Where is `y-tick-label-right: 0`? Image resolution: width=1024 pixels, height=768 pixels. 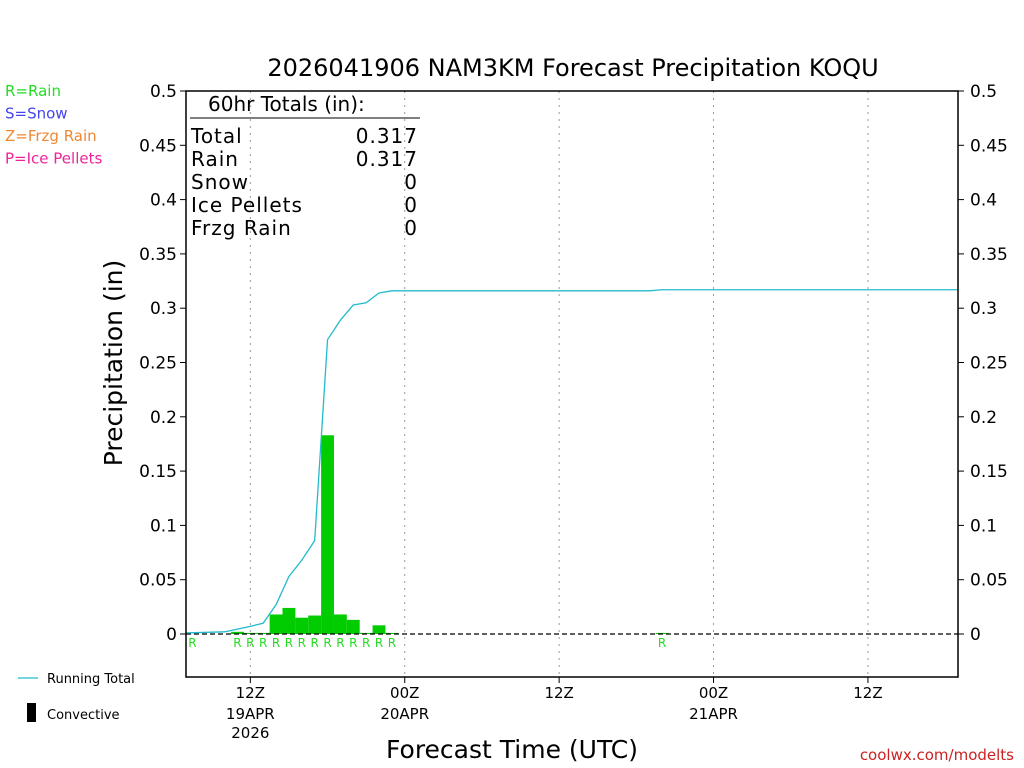 y-tick-label-right: 0 is located at coordinates (975, 635).